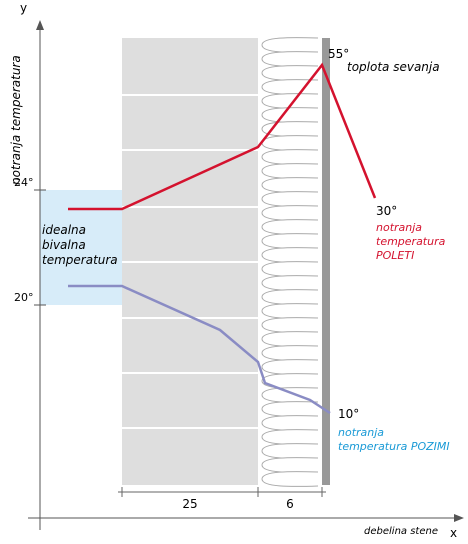 This screenshot has height=544, width=468. What do you see at coordinates (399, 227) in the screenshot?
I see `summer-label: notranja` at bounding box center [399, 227].